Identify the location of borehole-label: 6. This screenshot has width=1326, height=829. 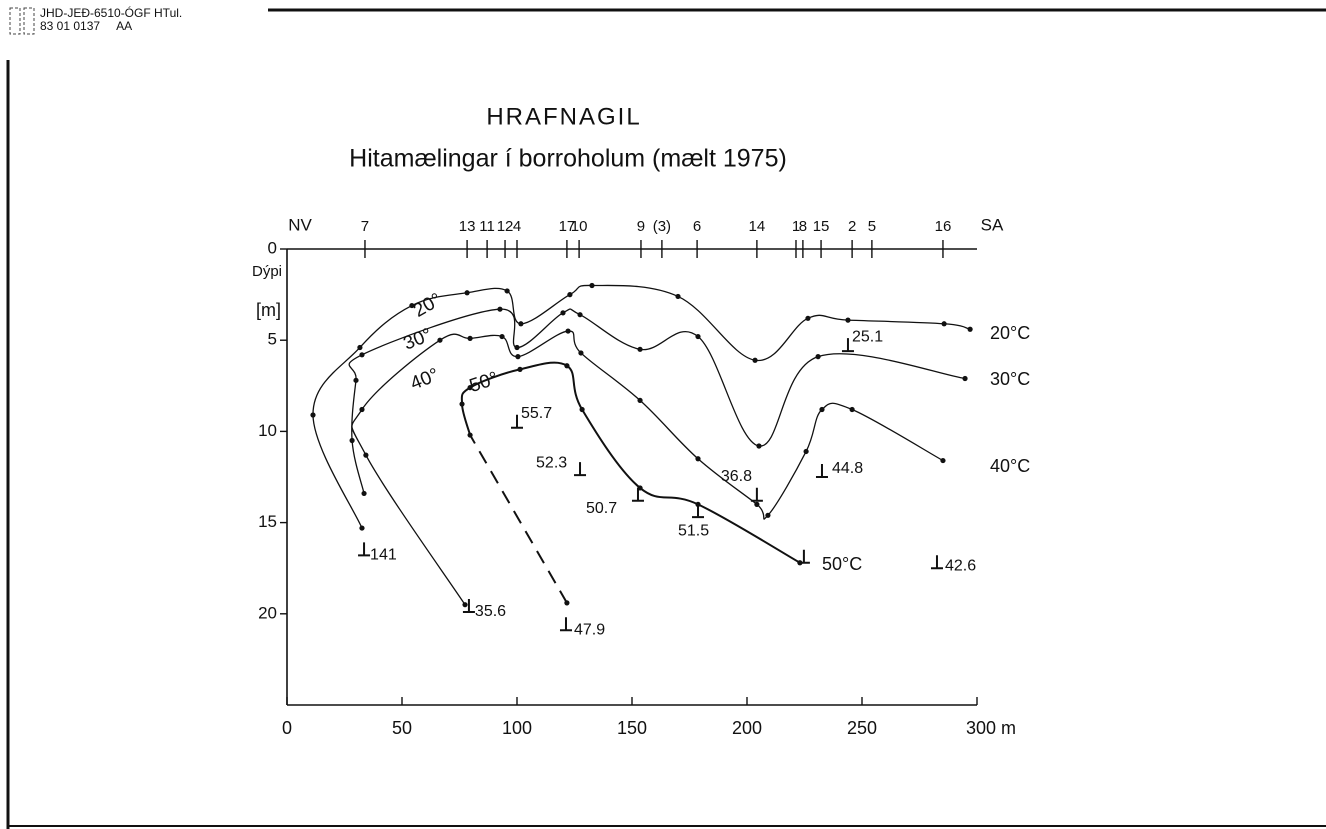
(697, 226).